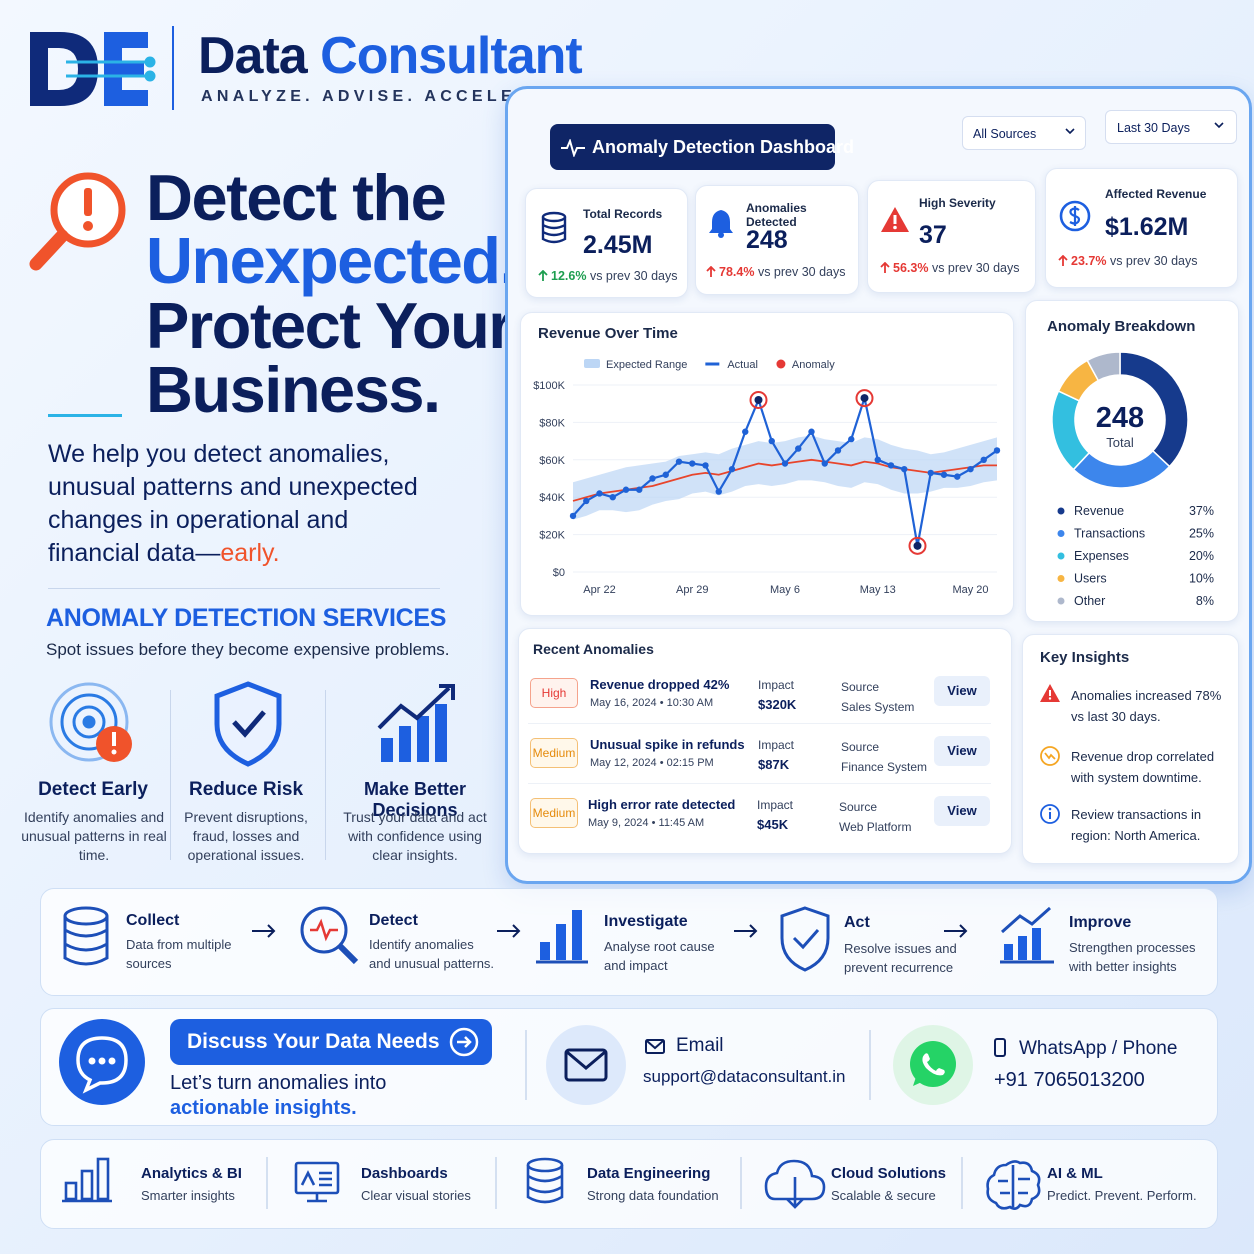 This screenshot has height=1254, width=1254. Describe the element at coordinates (744, 1076) in the screenshot. I see `email: support@dataconsultant.in` at that location.